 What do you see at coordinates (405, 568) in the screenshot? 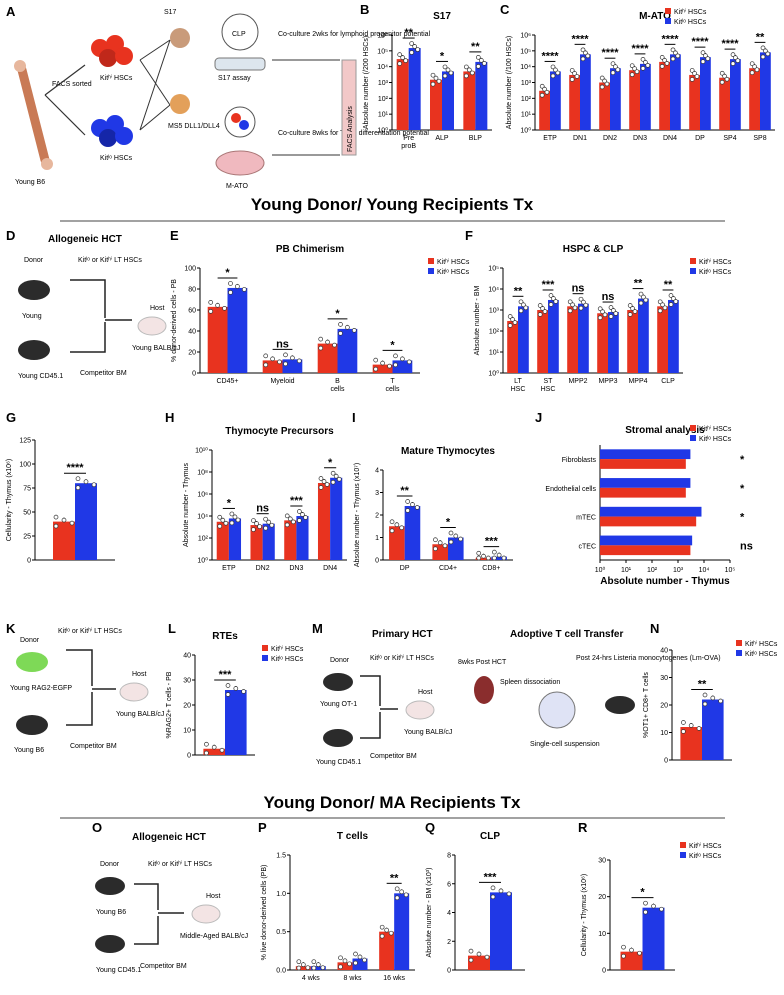
I see `category-label: DP` at bounding box center [405, 568].